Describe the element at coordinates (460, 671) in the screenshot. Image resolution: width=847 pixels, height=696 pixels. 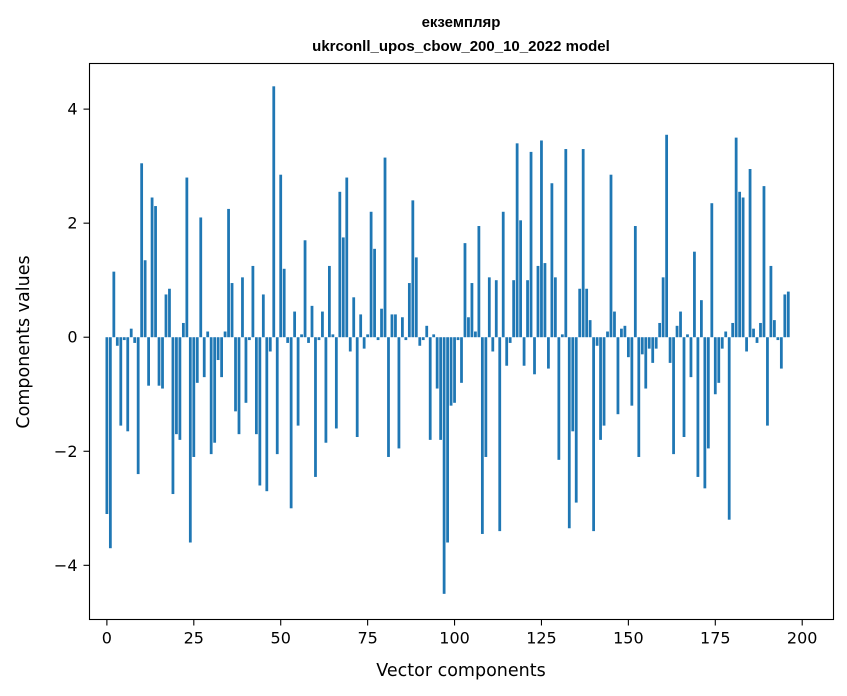
I see `x-axis-label: Vector components` at that location.